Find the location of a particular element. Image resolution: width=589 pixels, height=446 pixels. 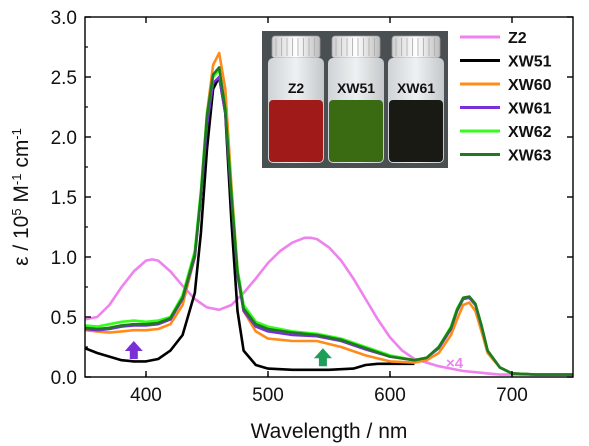

y-tick-label: 2.5 is located at coordinates (64, 78).